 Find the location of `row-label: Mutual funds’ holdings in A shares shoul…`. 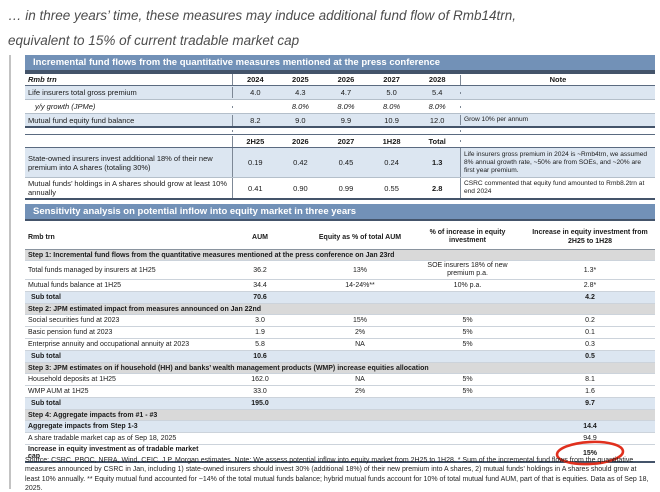

row-label: Mutual funds’ holdings in A shares shoul… is located at coordinates (128, 188).